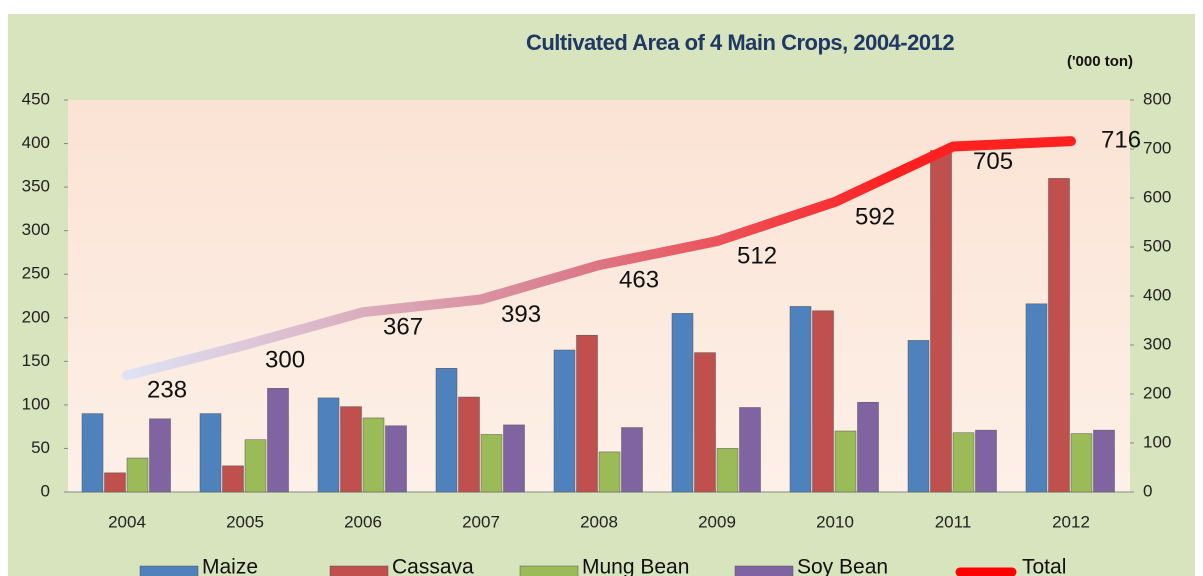 This screenshot has width=1203, height=576. What do you see at coordinates (403, 327) in the screenshot?
I see `data-label: 367` at bounding box center [403, 327].